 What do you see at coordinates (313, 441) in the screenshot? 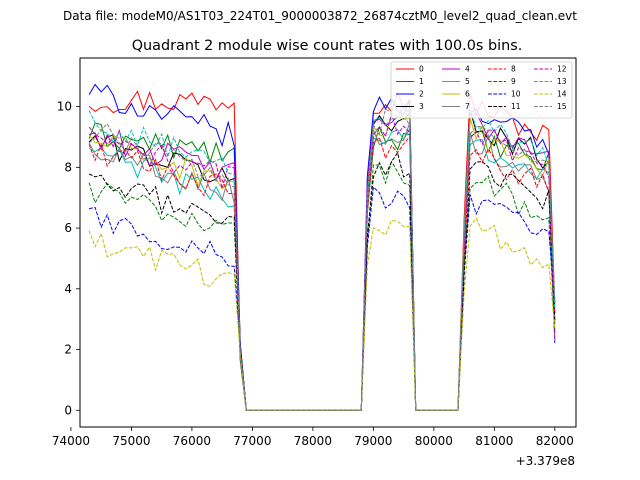
I see `x-tick-label: 78000` at bounding box center [313, 441].